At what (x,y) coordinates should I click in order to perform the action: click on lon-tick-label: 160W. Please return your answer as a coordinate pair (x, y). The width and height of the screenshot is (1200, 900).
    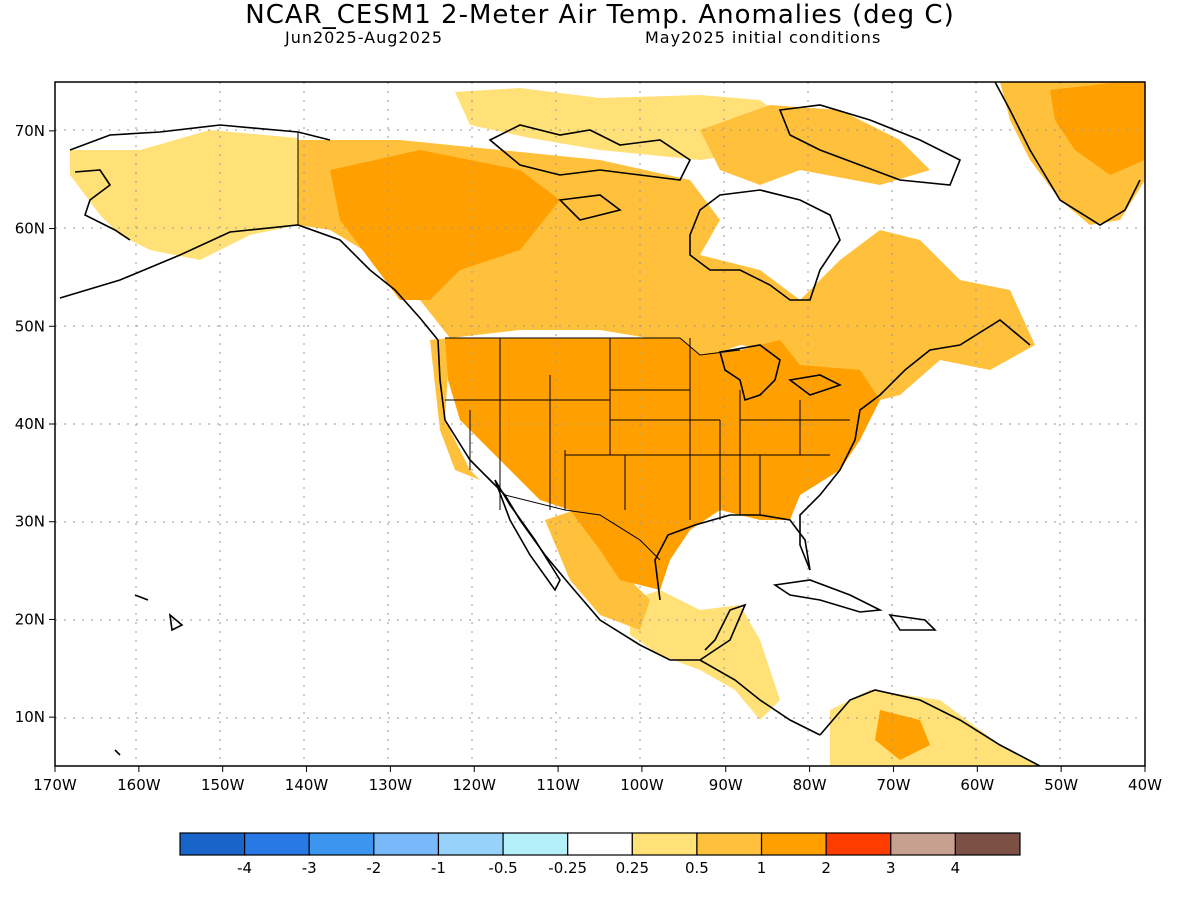
    Looking at the image, I should click on (139, 785).